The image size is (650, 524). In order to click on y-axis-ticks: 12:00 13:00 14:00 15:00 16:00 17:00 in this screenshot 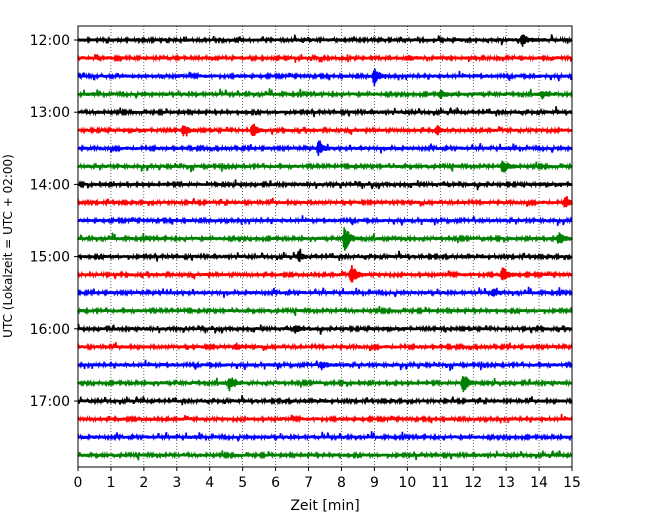, I will do `click(54, 221)`.